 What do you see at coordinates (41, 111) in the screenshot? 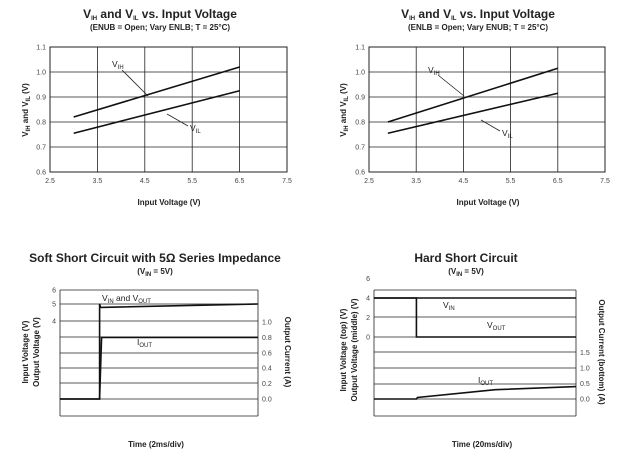
I see `chart1-y-ticks: 0.6 0.7 0.8 0.9 1.0 1.1` at bounding box center [41, 111].